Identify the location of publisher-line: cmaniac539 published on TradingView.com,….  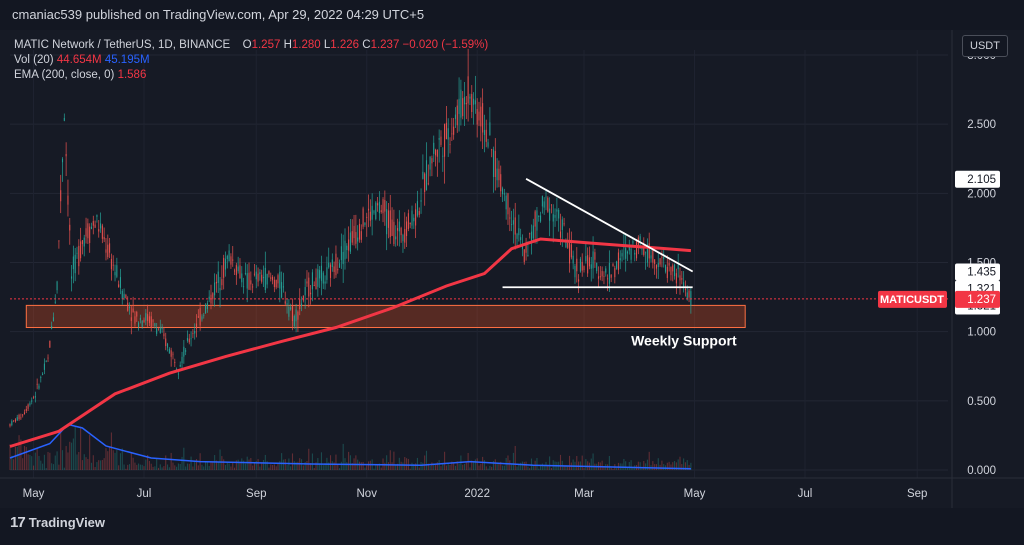
(218, 14).